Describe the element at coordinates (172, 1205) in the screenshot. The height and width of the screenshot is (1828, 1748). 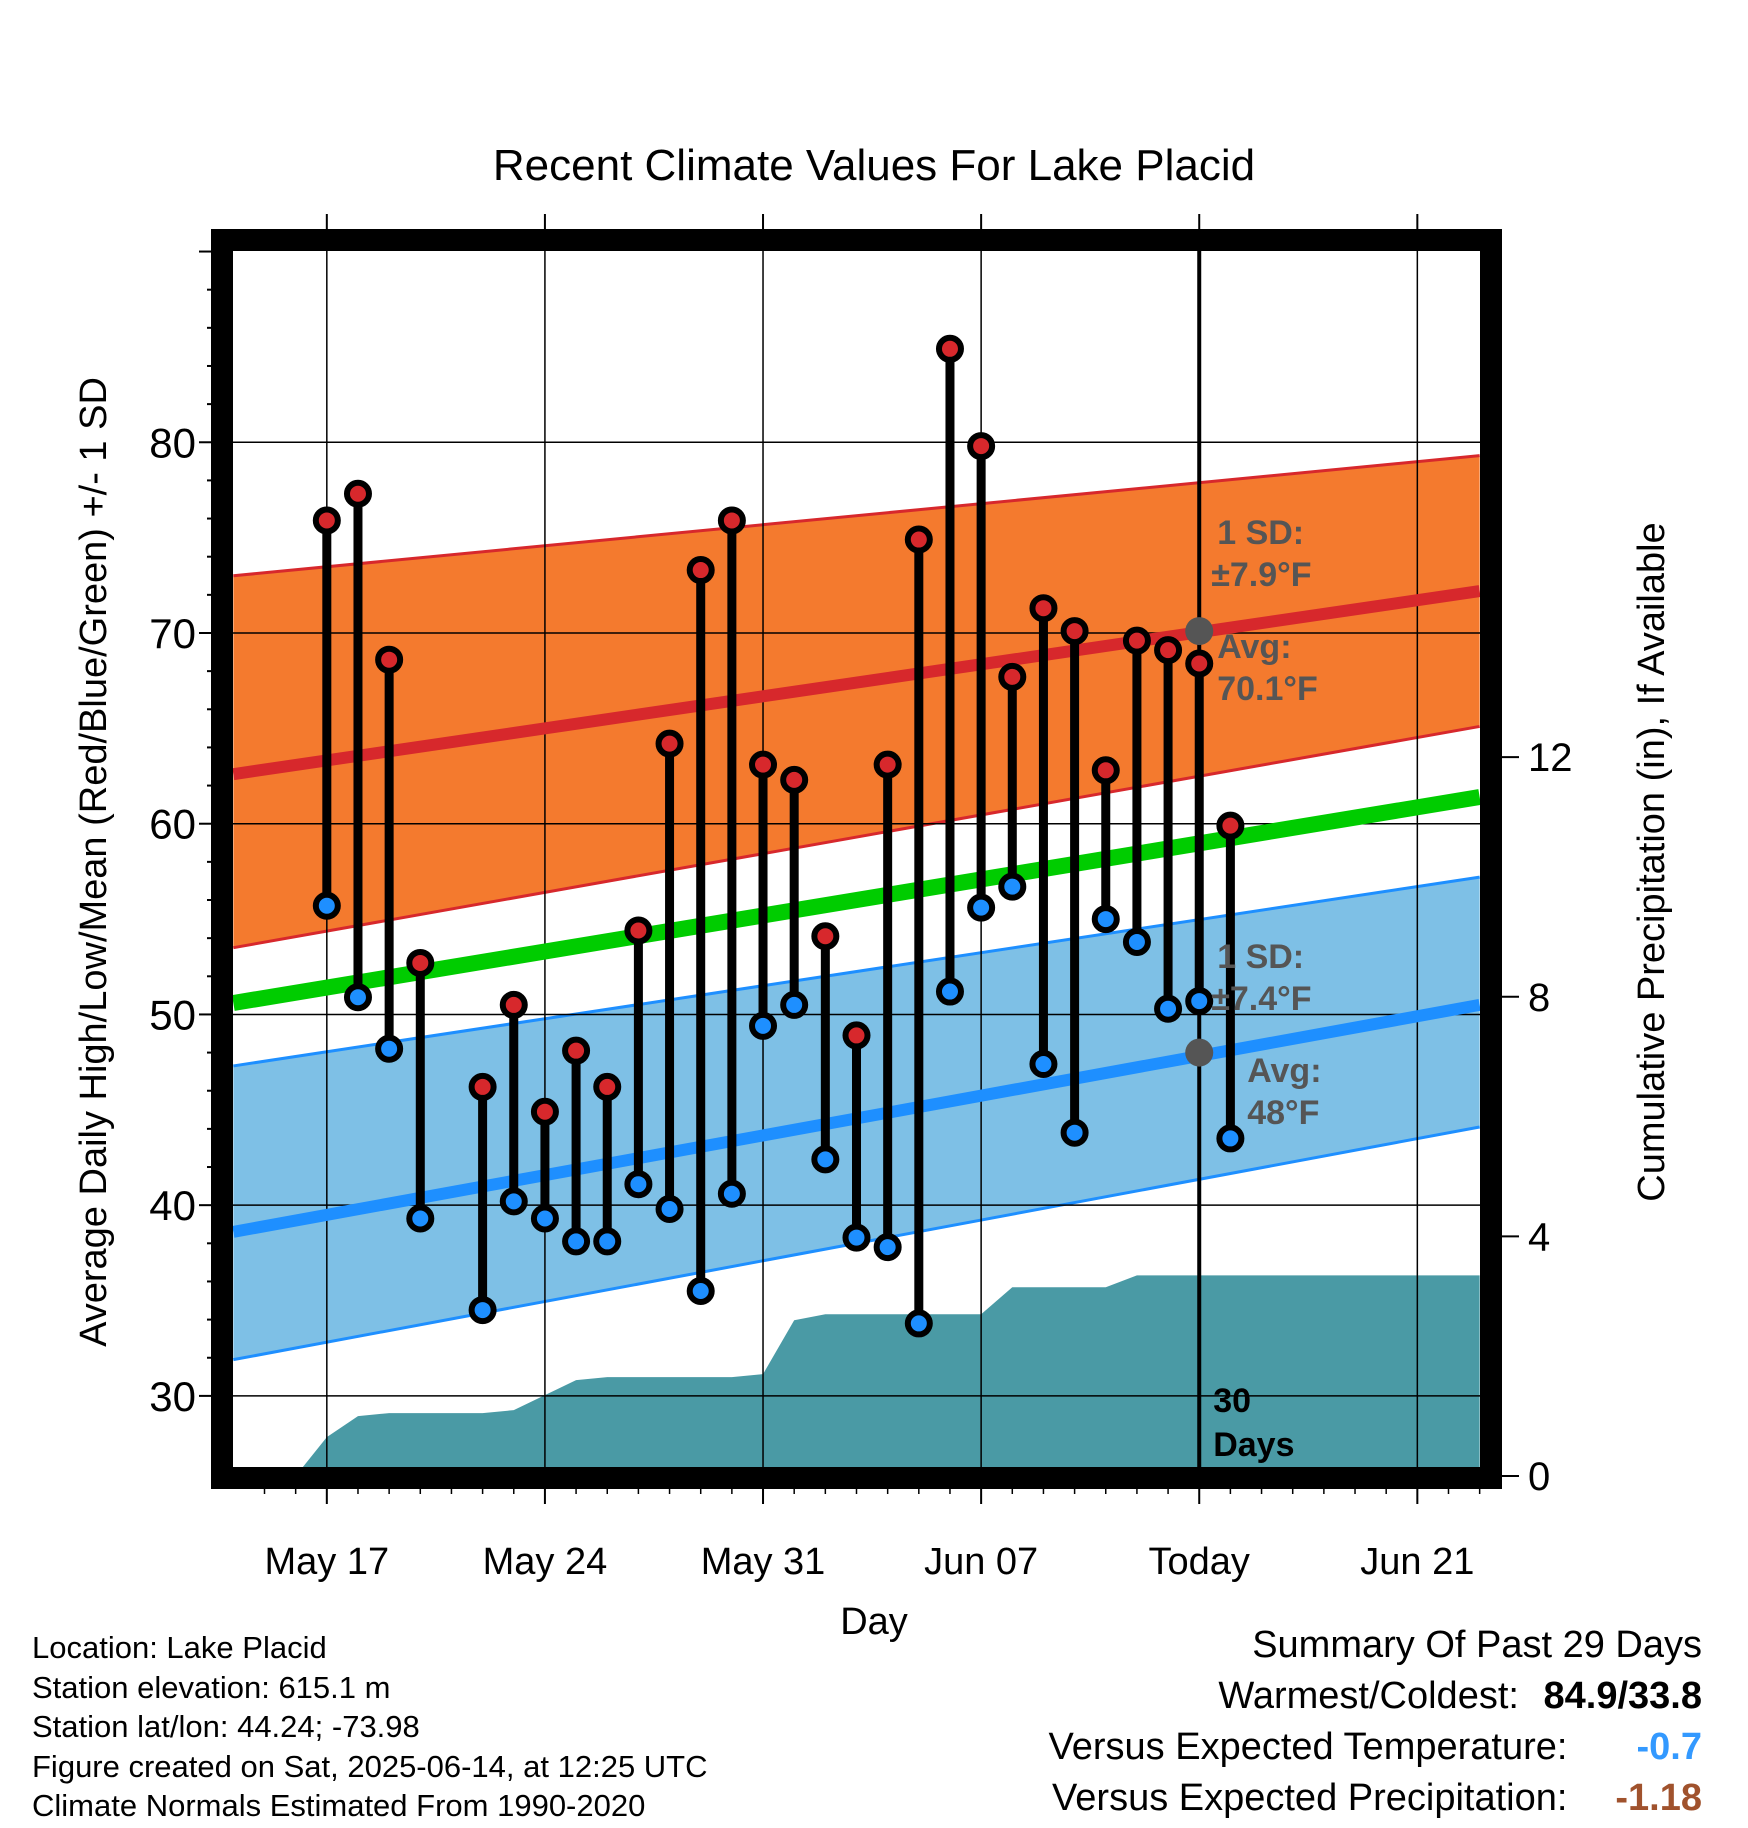
I see `y-tick-label: 40` at that location.